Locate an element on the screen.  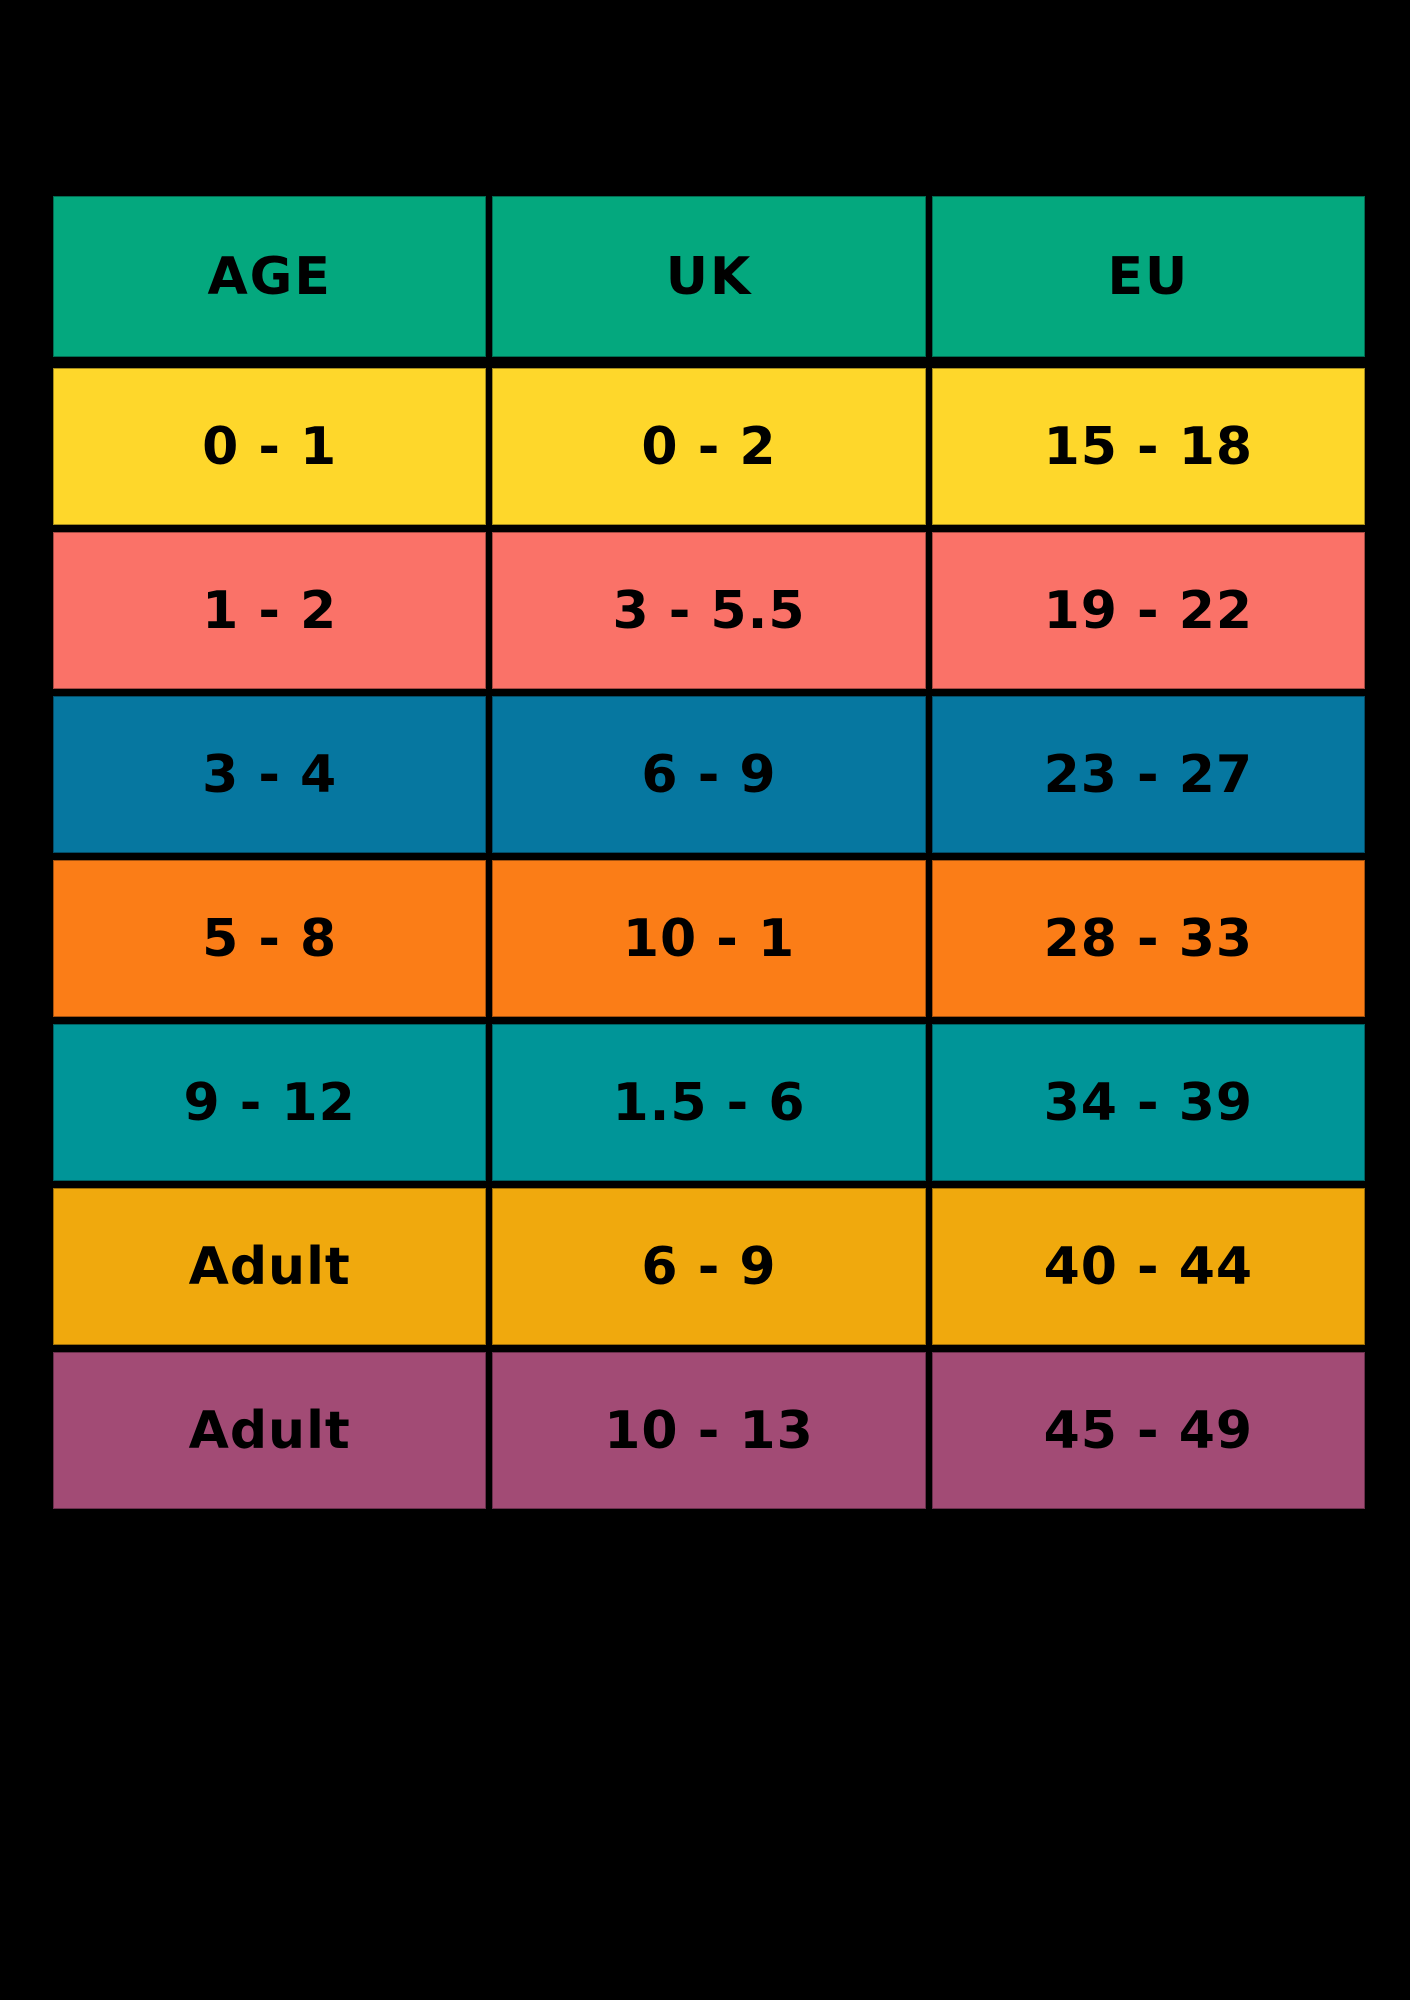
header-cell-uk: UK is located at coordinates (709, 276).